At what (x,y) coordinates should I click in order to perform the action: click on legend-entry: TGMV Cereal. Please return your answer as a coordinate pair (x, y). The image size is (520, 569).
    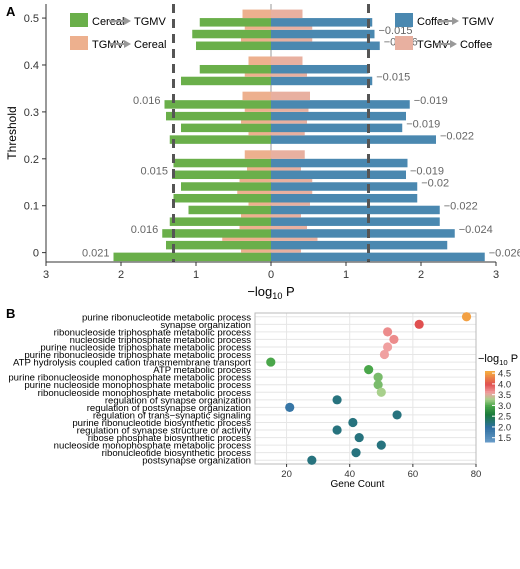
    Looking at the image, I should click on (118, 43).